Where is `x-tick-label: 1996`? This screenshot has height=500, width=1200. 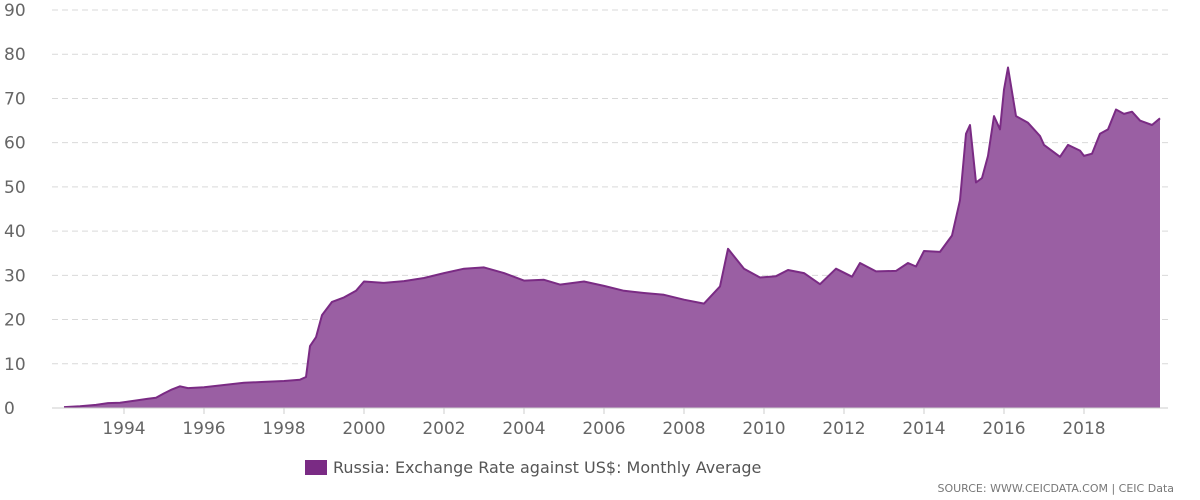 x-tick-label: 1996 is located at coordinates (203, 429).